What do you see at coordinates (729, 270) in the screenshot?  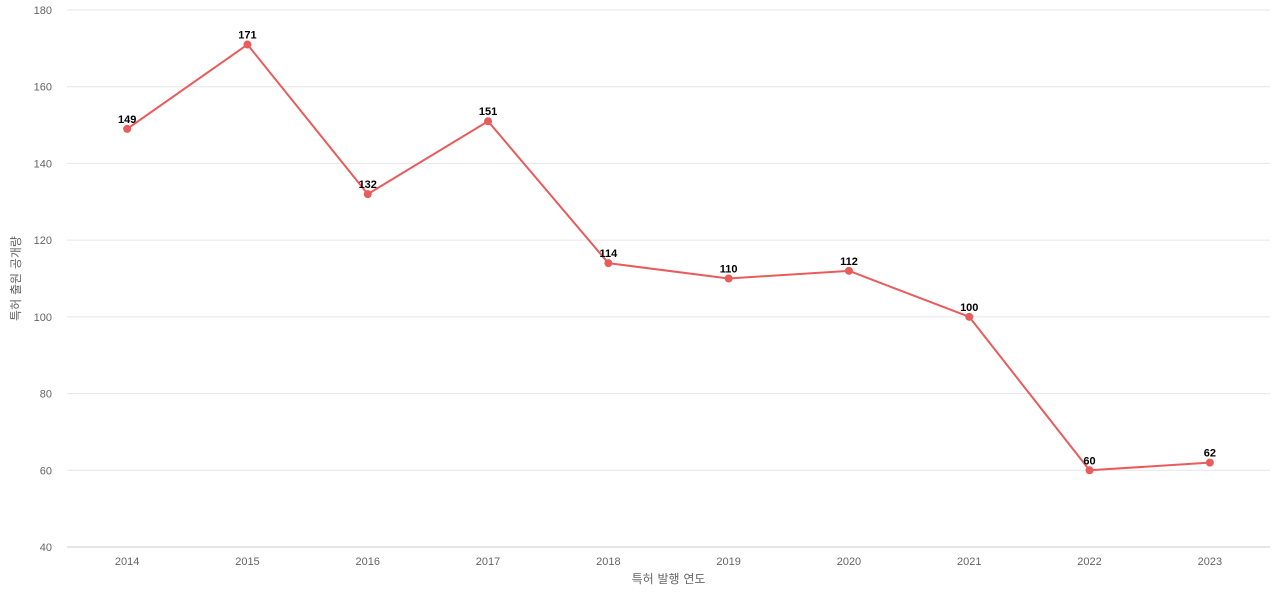 I see `data-label: 110` at bounding box center [729, 270].